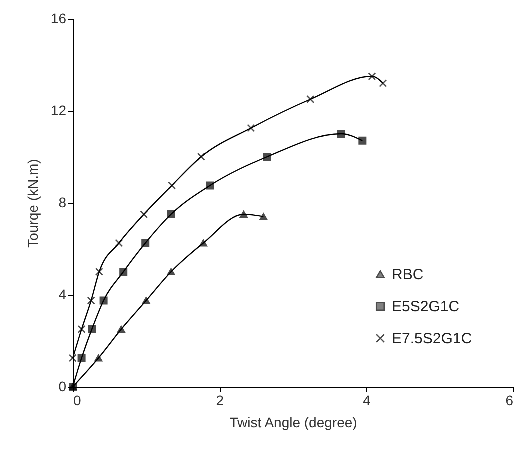 This screenshot has width=517, height=454. What do you see at coordinates (366, 400) in the screenshot?
I see `x-tick-label: 4` at bounding box center [366, 400].